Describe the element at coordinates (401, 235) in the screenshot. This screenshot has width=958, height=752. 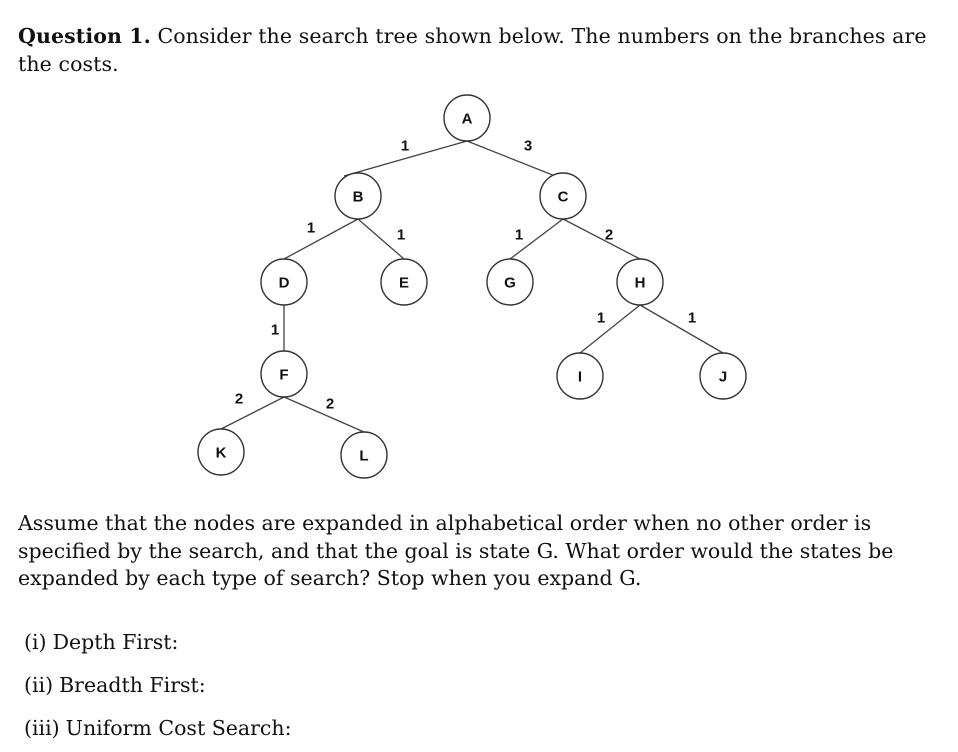
I see `cost-label-b-e: 1` at that location.